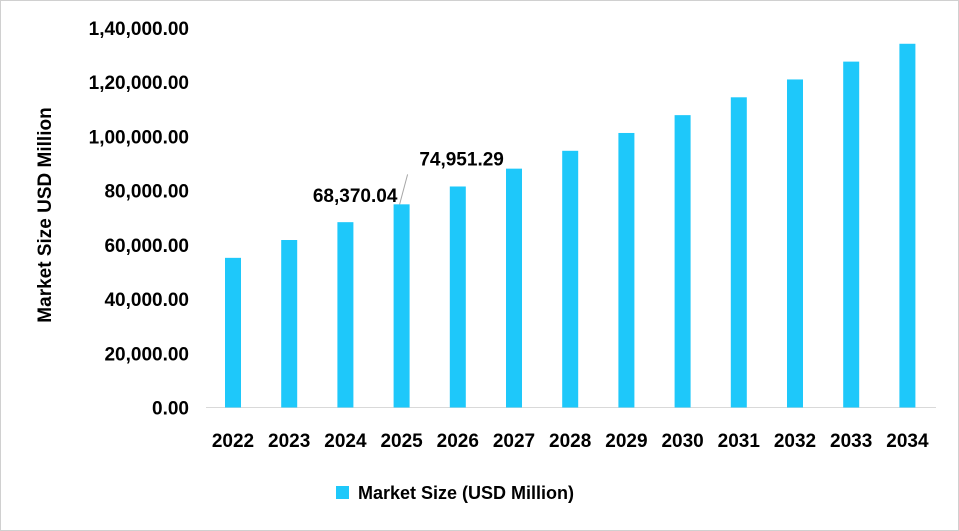 The image size is (959, 531). I want to click on x-tick-label: 2031, so click(739, 441).